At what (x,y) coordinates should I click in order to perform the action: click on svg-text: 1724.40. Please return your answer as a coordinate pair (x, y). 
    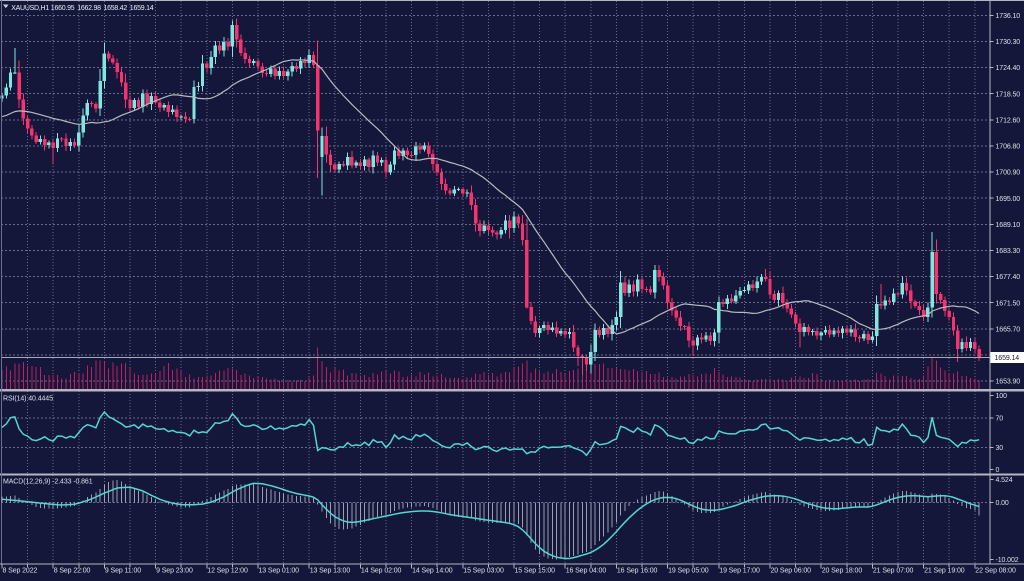
    Looking at the image, I should click on (1008, 68).